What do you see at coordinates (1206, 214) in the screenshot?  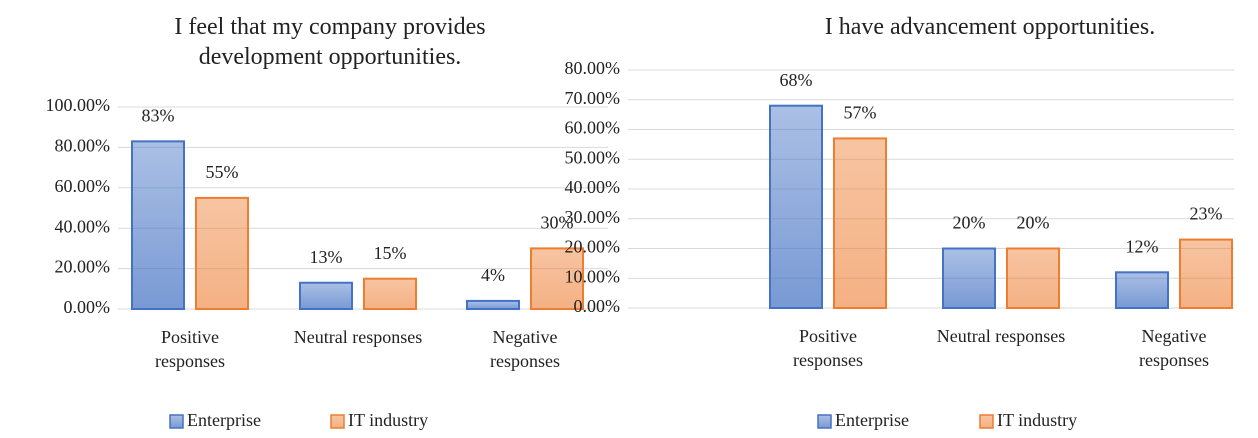 I see `data-label: 23%` at bounding box center [1206, 214].